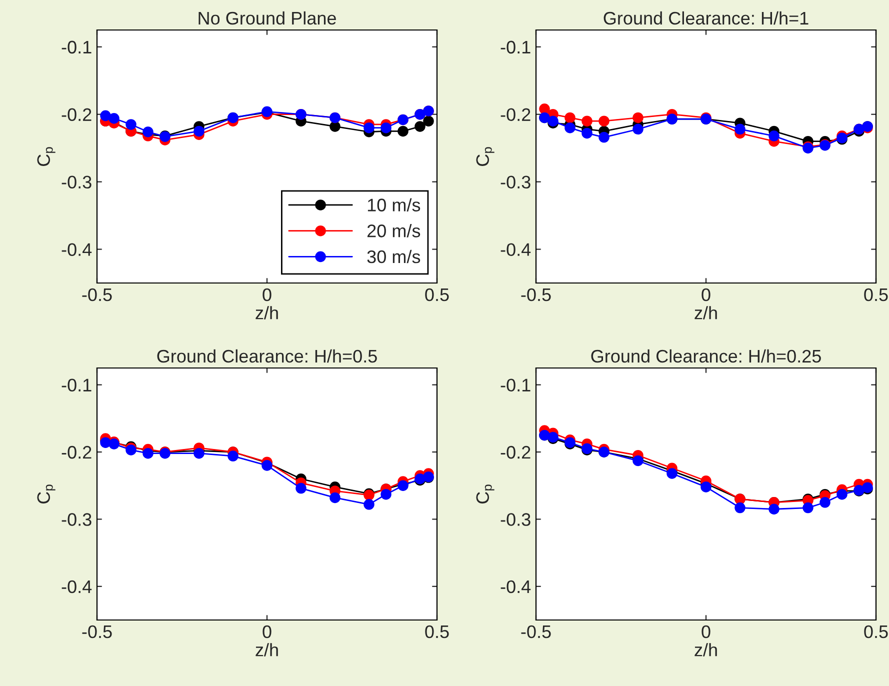 The width and height of the screenshot is (889, 686). Describe the element at coordinates (394, 205) in the screenshot. I see `legend-label: 10 m/s` at that location.